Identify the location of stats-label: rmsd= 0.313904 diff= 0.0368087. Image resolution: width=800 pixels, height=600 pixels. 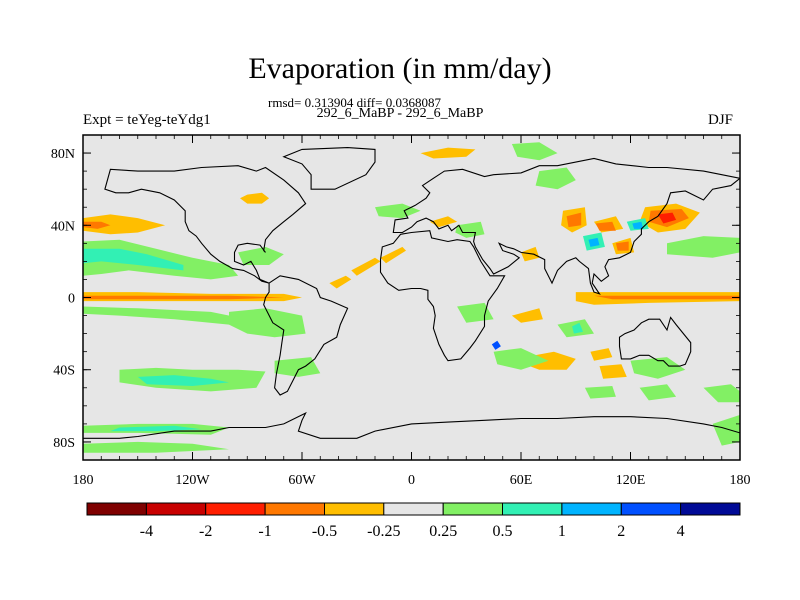
(354, 102).